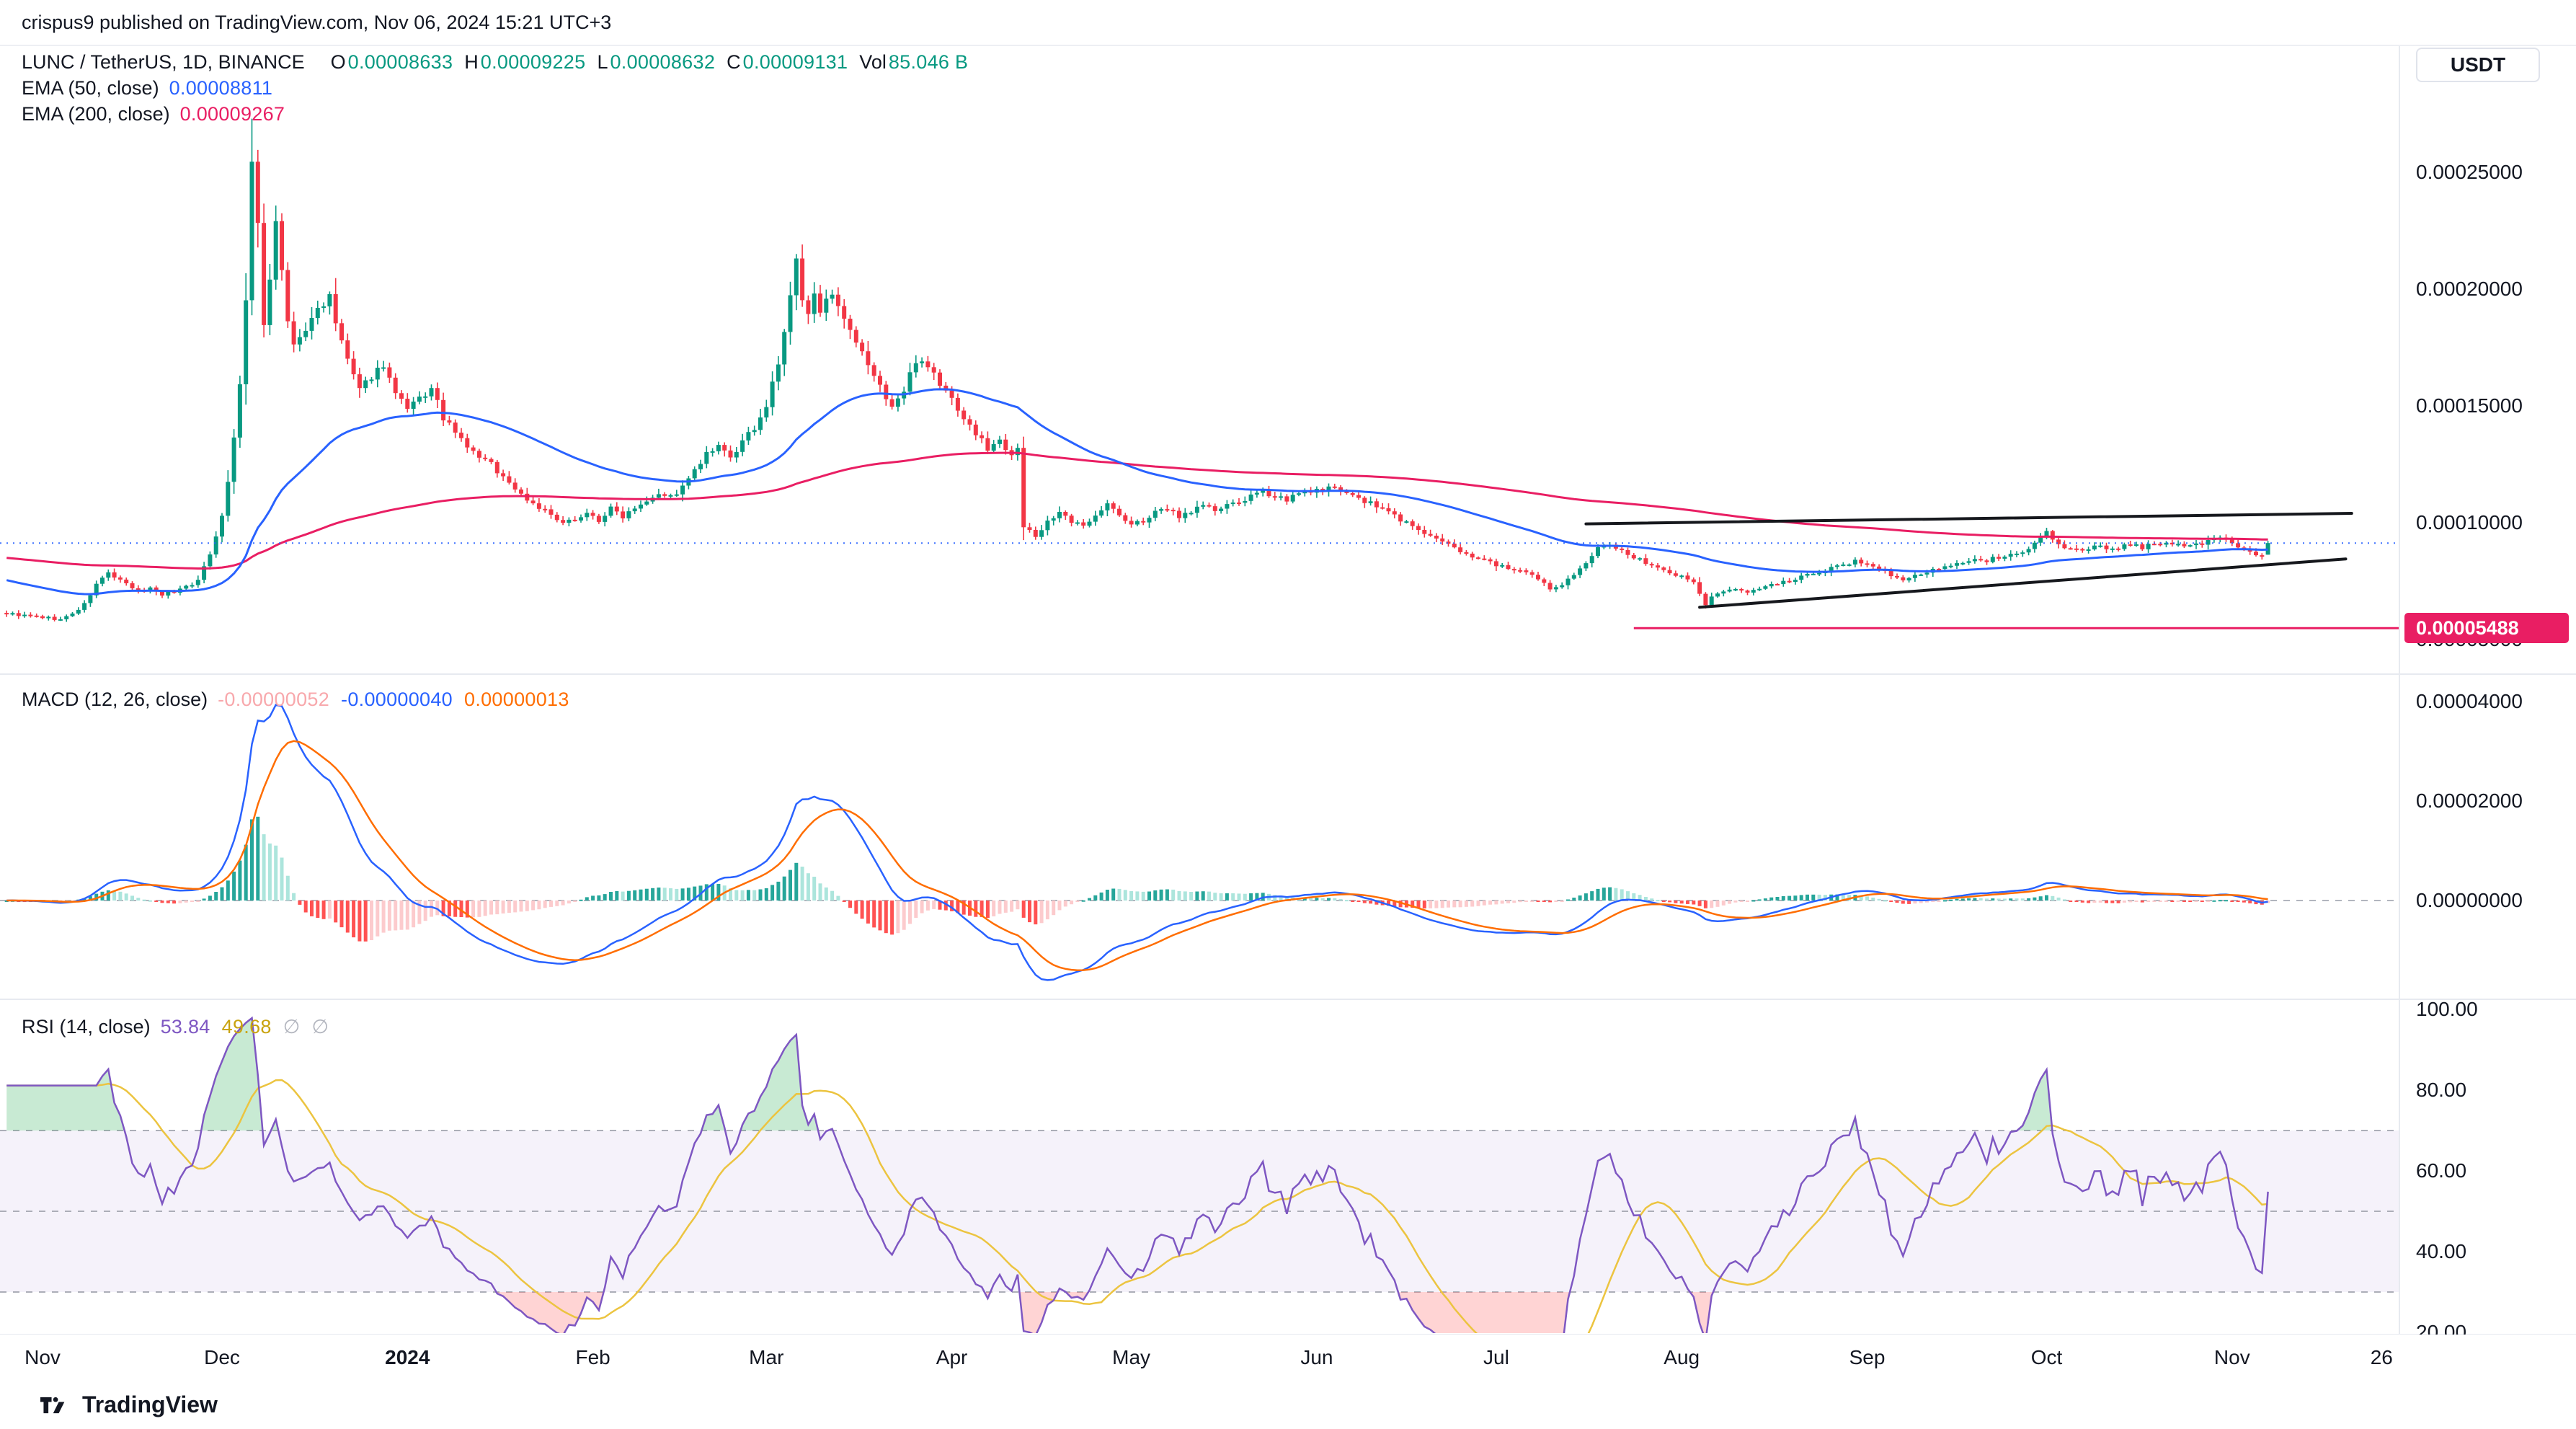 This screenshot has height=1429, width=2576. Describe the element at coordinates (232, 114) in the screenshot. I see `ema200-legend-value: 0.00009267` at that location.